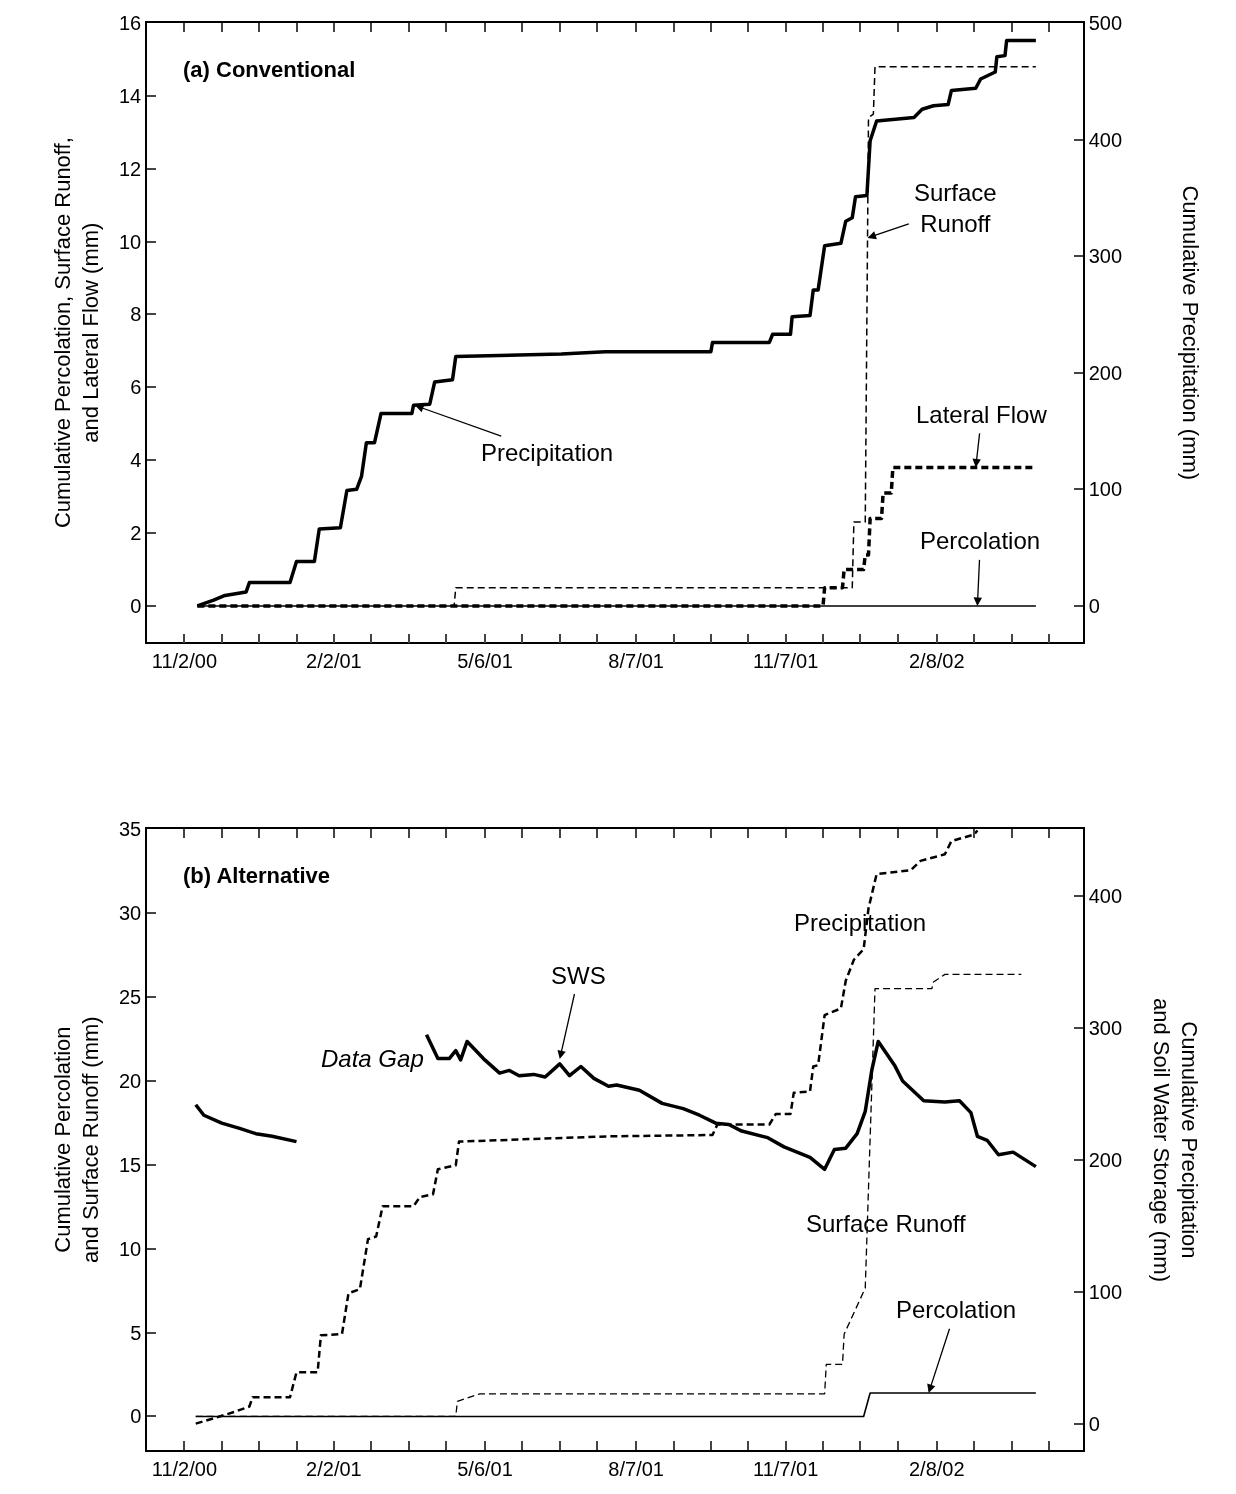 The image size is (1236, 1494). I want to click on y-tick-label: 30, so click(130, 913).